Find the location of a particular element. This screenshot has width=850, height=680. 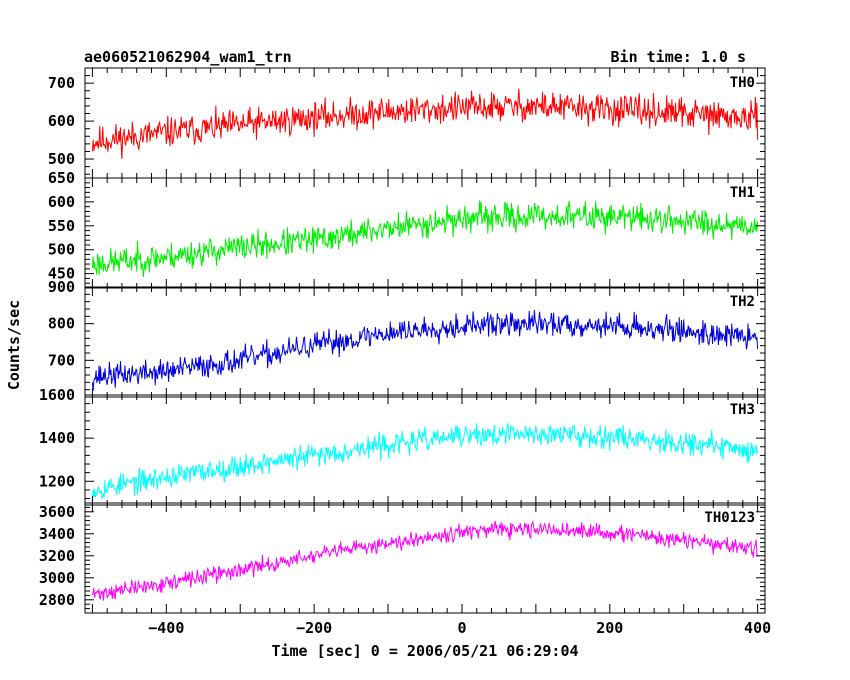

panel-th0: 500 600 700 TH0 is located at coordinates (407, 123).